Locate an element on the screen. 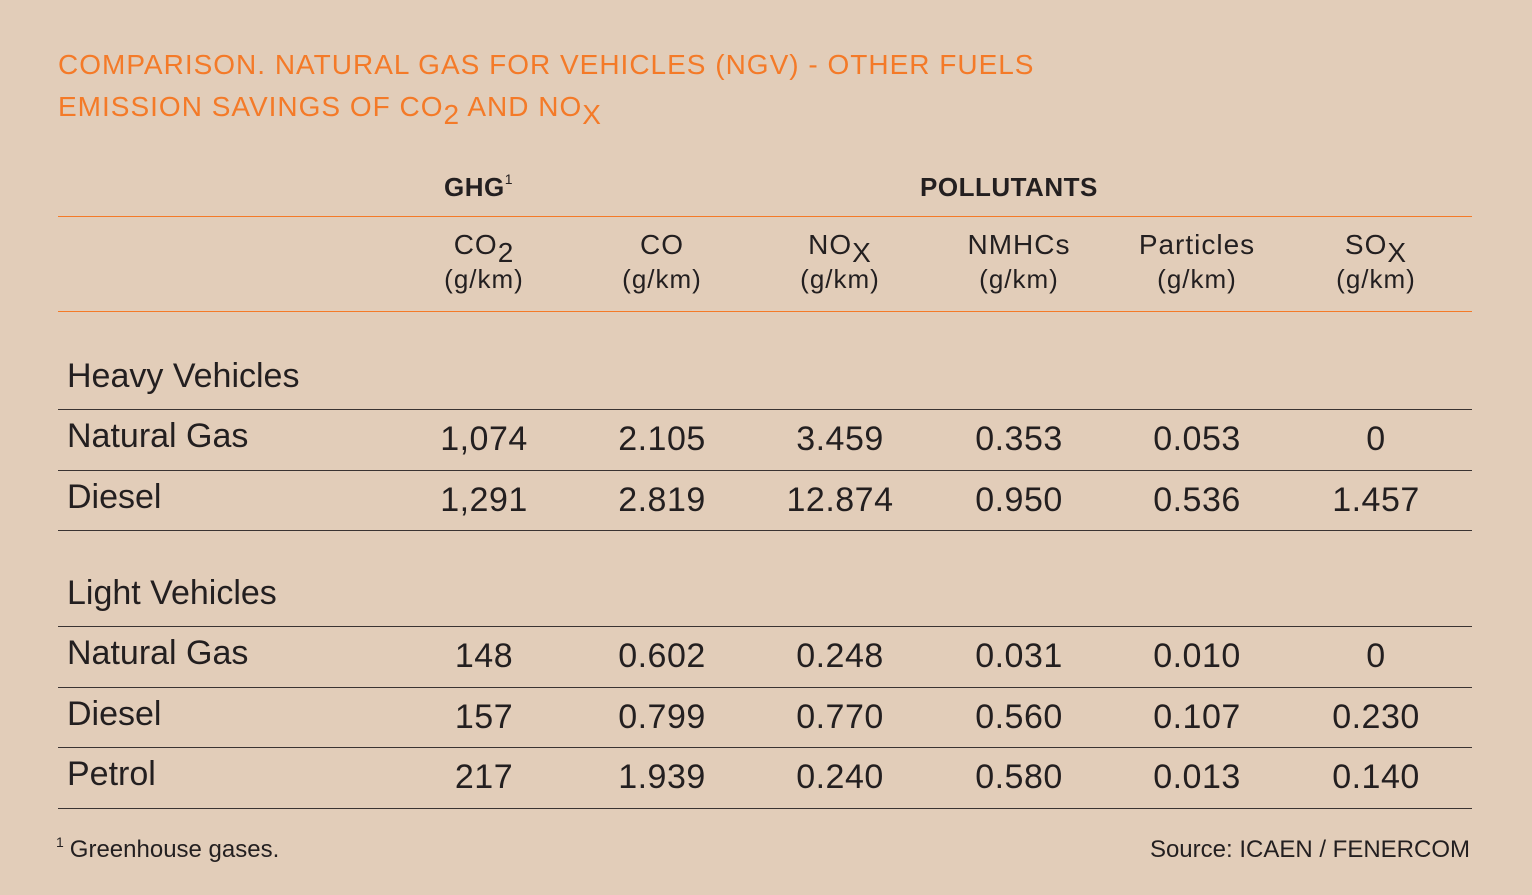 The width and height of the screenshot is (1532, 895). column-header-name: Particles is located at coordinates (1197, 244).